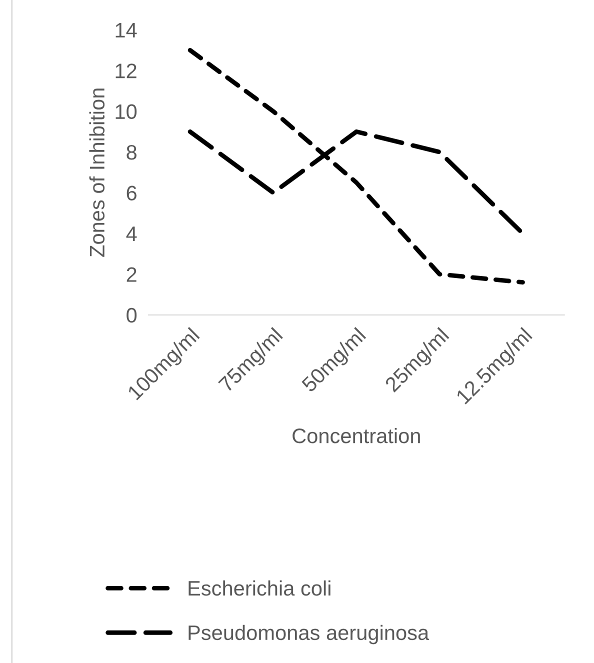  Describe the element at coordinates (126, 112) in the screenshot. I see `y-tick-label: 10` at that location.